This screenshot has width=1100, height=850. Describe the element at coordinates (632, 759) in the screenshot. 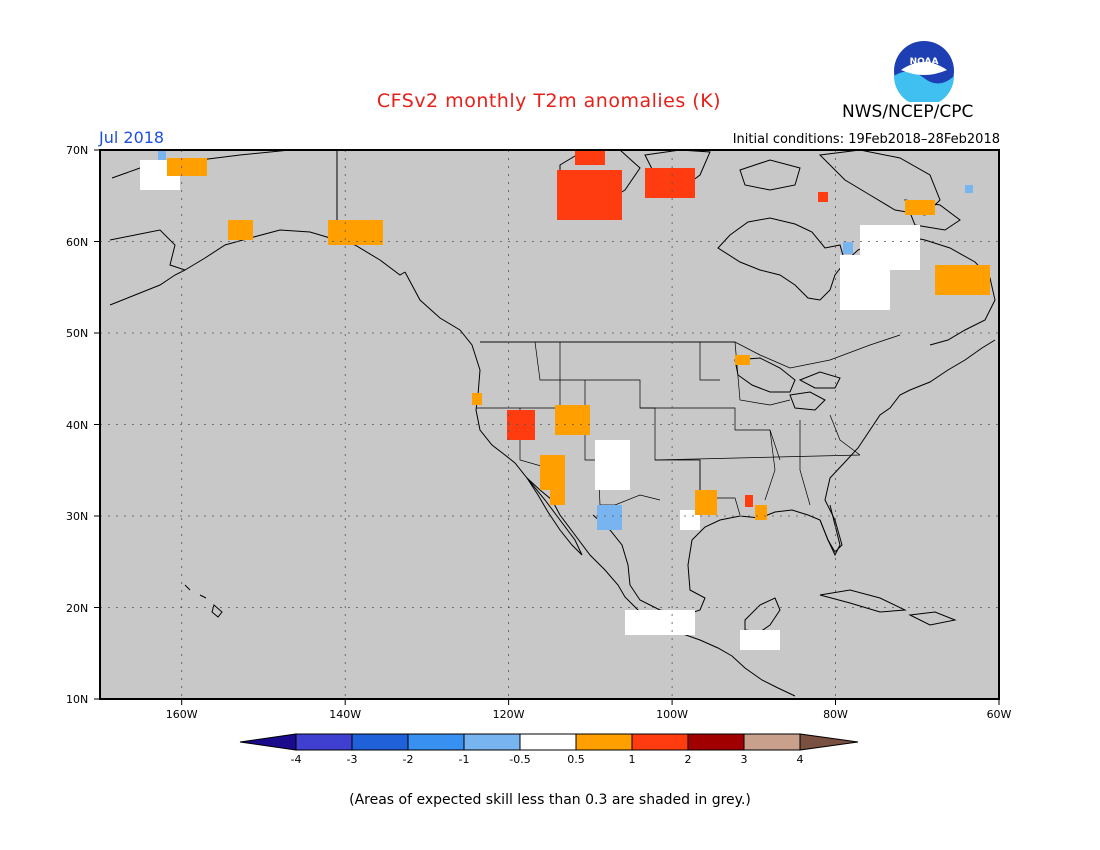

I see `colorbar-label: 1` at that location.